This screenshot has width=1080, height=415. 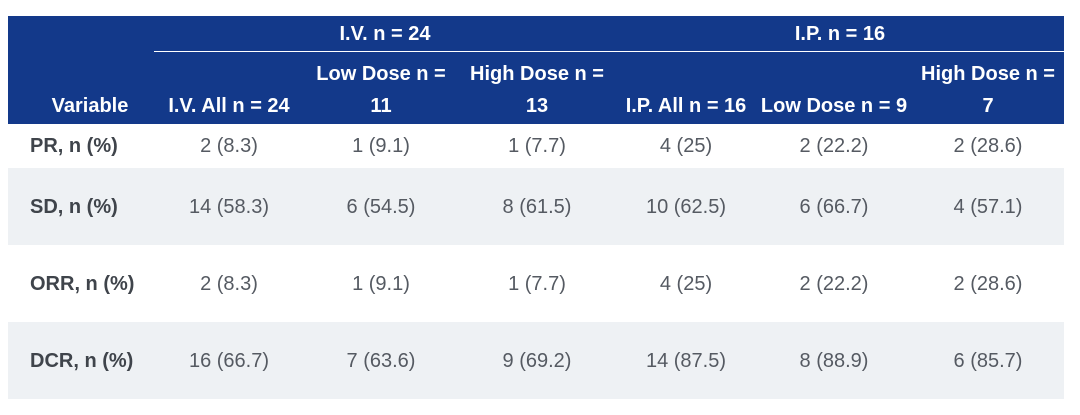 I want to click on row-label: DCR, n (%), so click(x=81, y=360).